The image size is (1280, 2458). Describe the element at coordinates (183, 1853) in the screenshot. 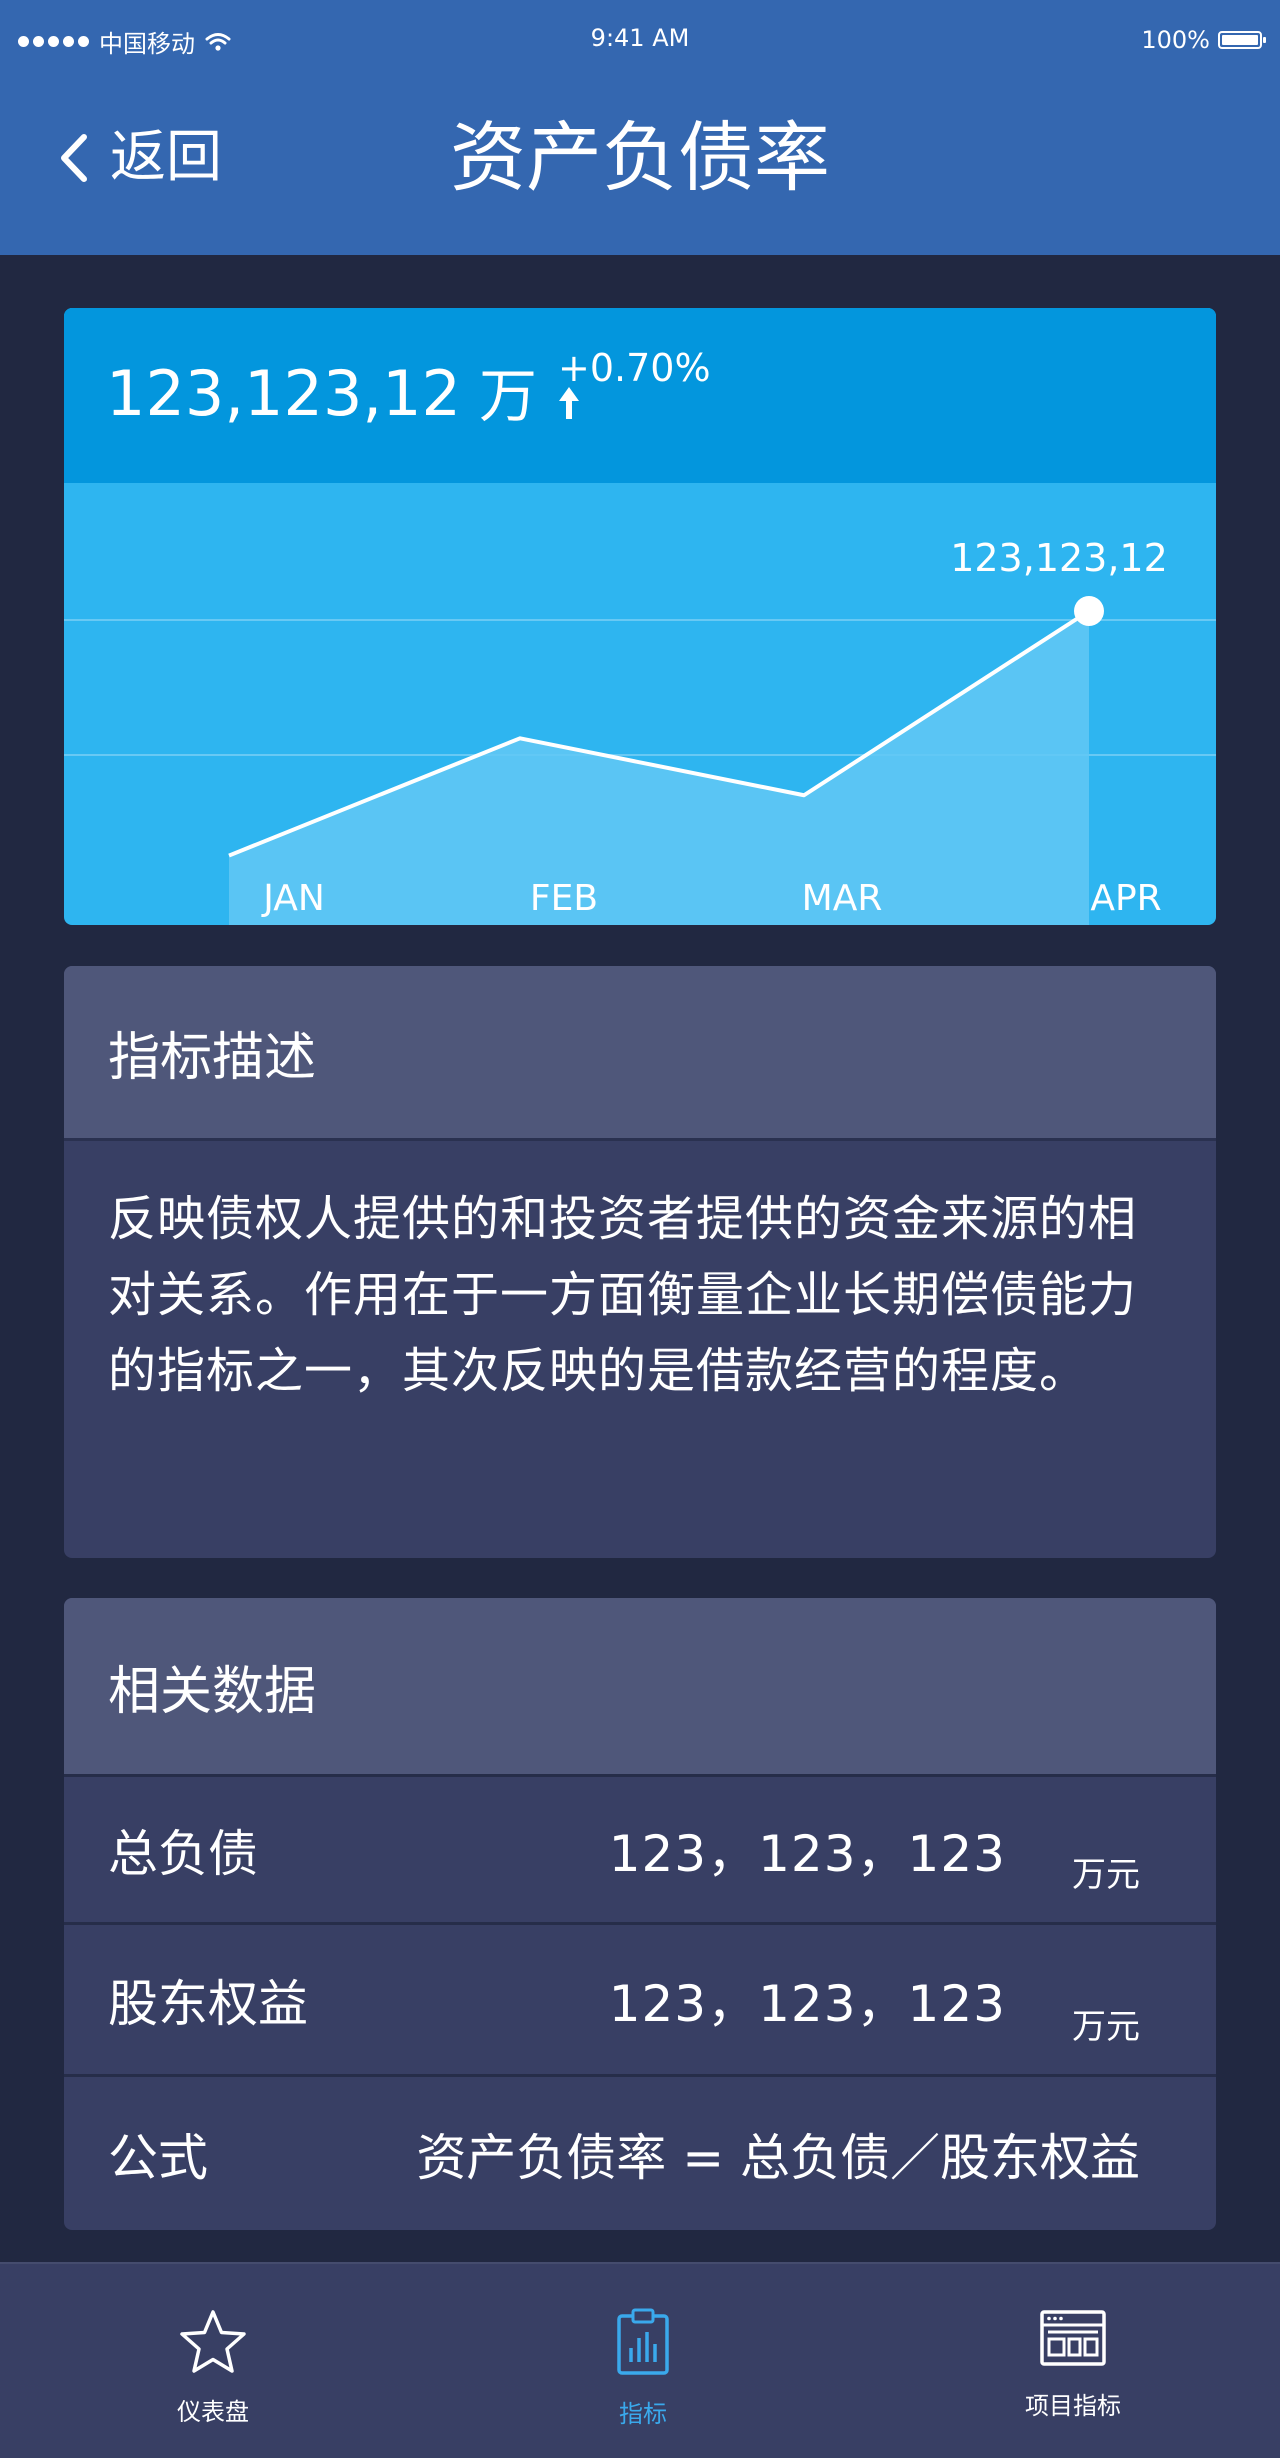

I see `row-label: 总负债` at that location.